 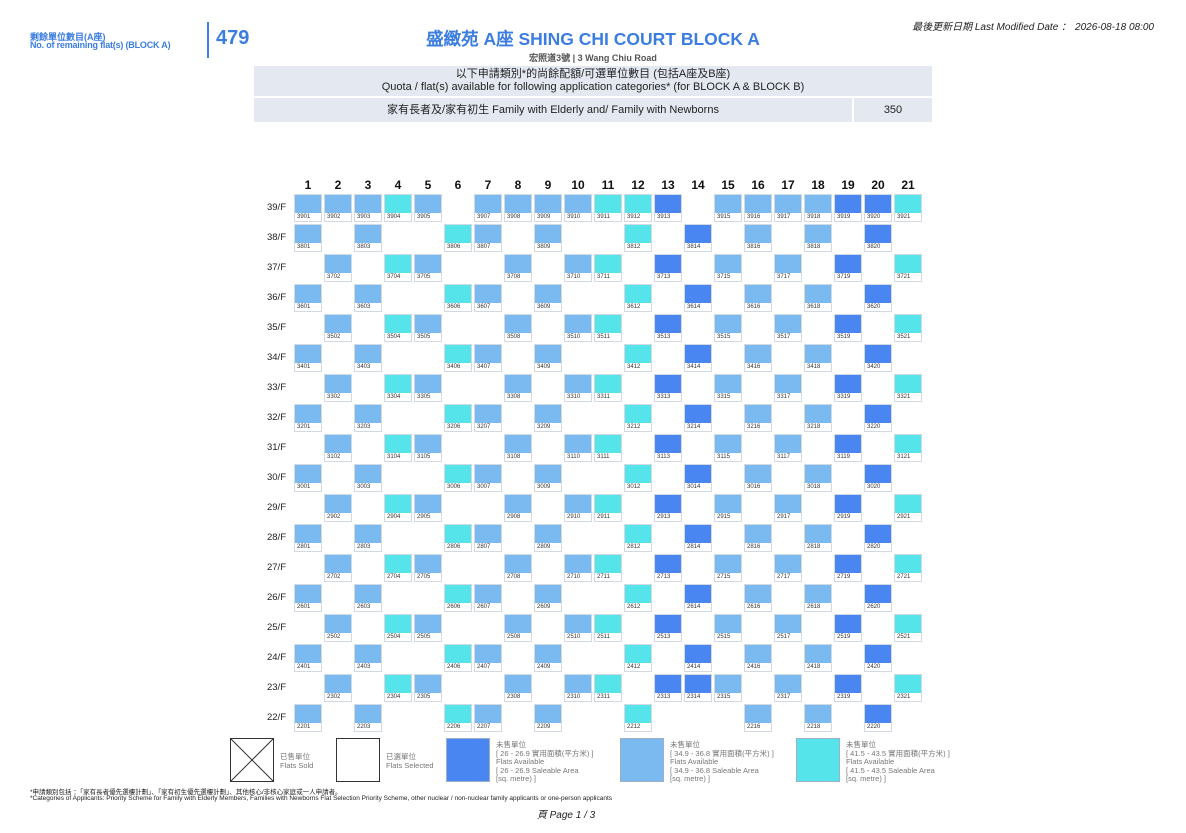 I want to click on unit-number: 3502, so click(x=334, y=337).